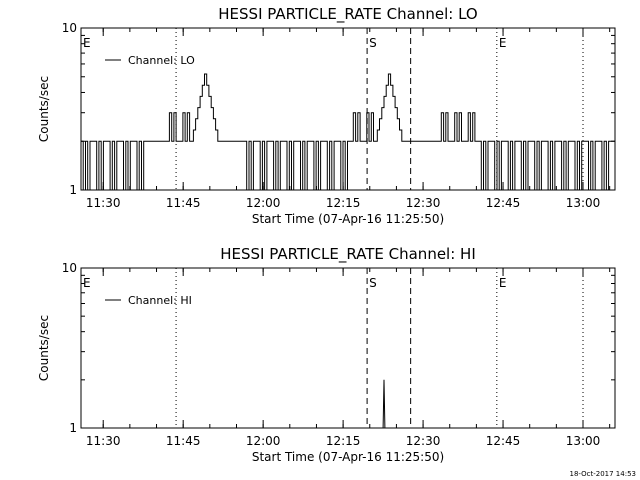 The width and height of the screenshot is (640, 480). What do you see at coordinates (348, 254) in the screenshot?
I see `chart-title: HESSI PARTICLE_RATE Channel: HI` at bounding box center [348, 254].